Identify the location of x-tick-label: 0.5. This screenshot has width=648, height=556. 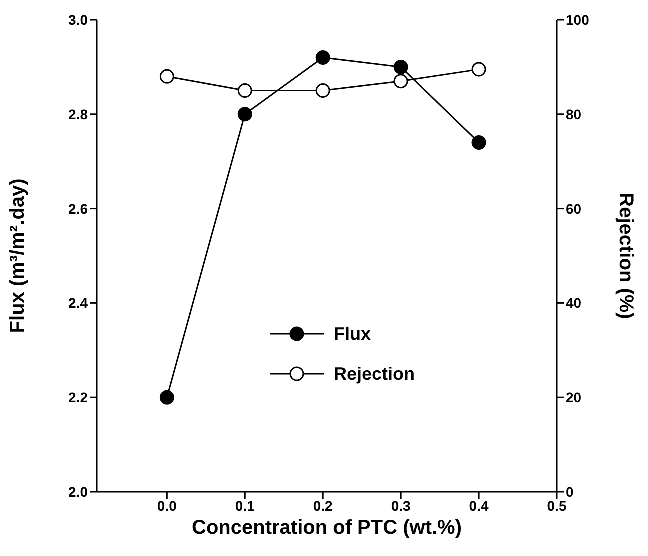
(557, 506).